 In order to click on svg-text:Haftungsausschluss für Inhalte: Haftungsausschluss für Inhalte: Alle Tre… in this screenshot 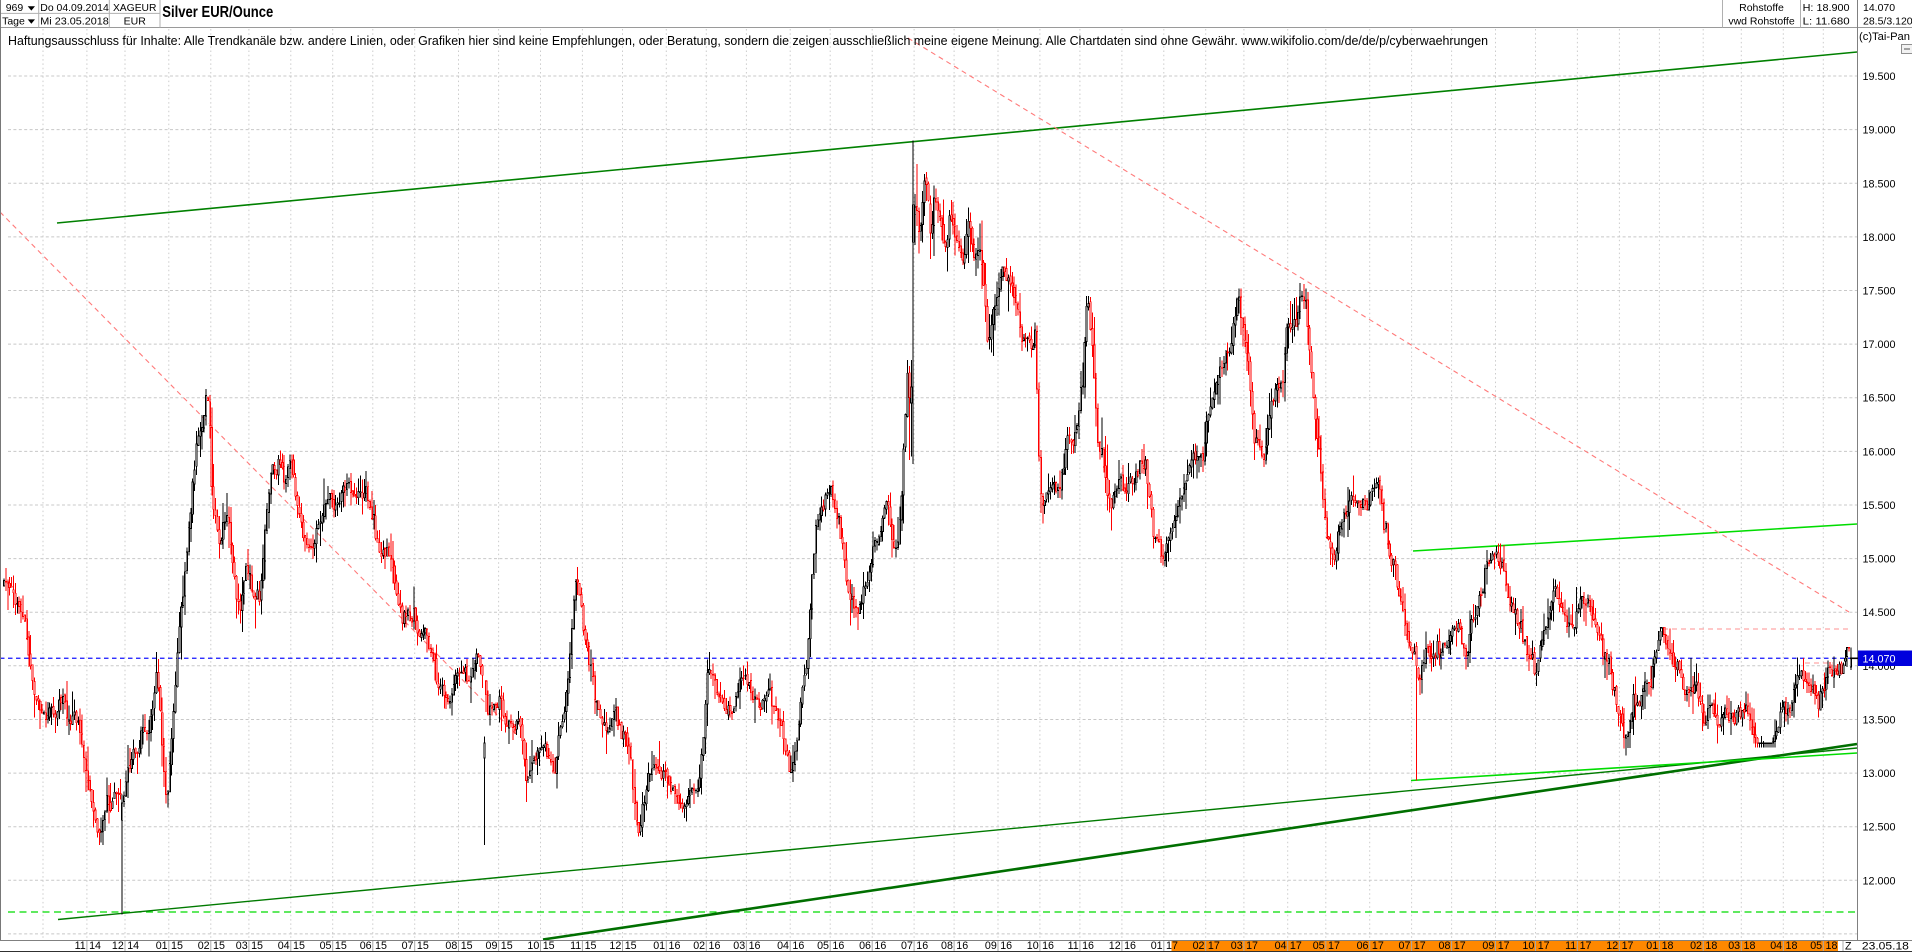, I will do `click(748, 40)`.